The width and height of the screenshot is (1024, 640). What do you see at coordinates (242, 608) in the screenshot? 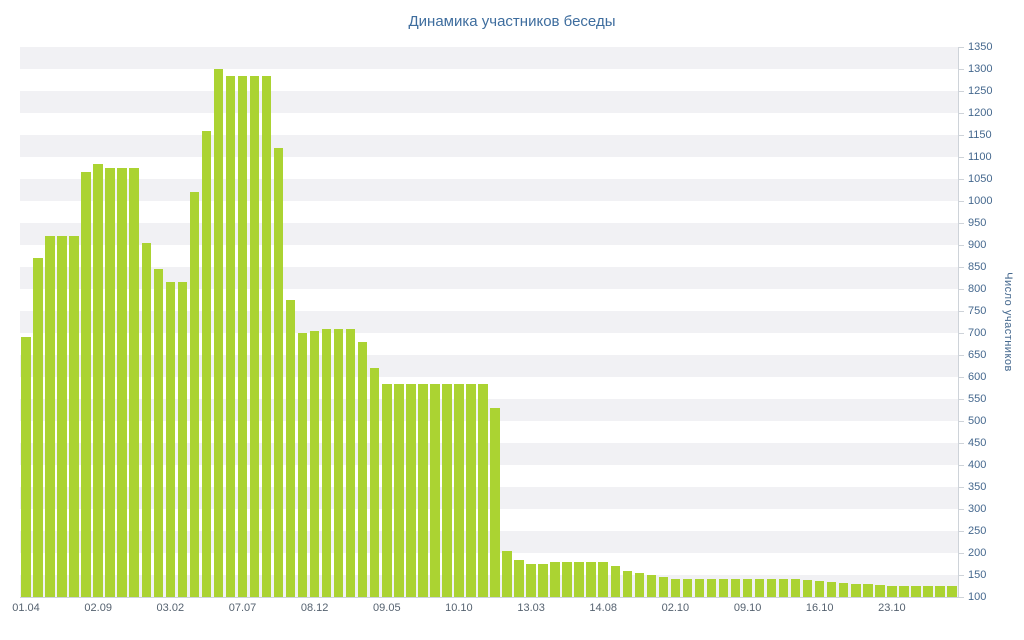
I see `x-tick-label: 07.07` at bounding box center [242, 608].